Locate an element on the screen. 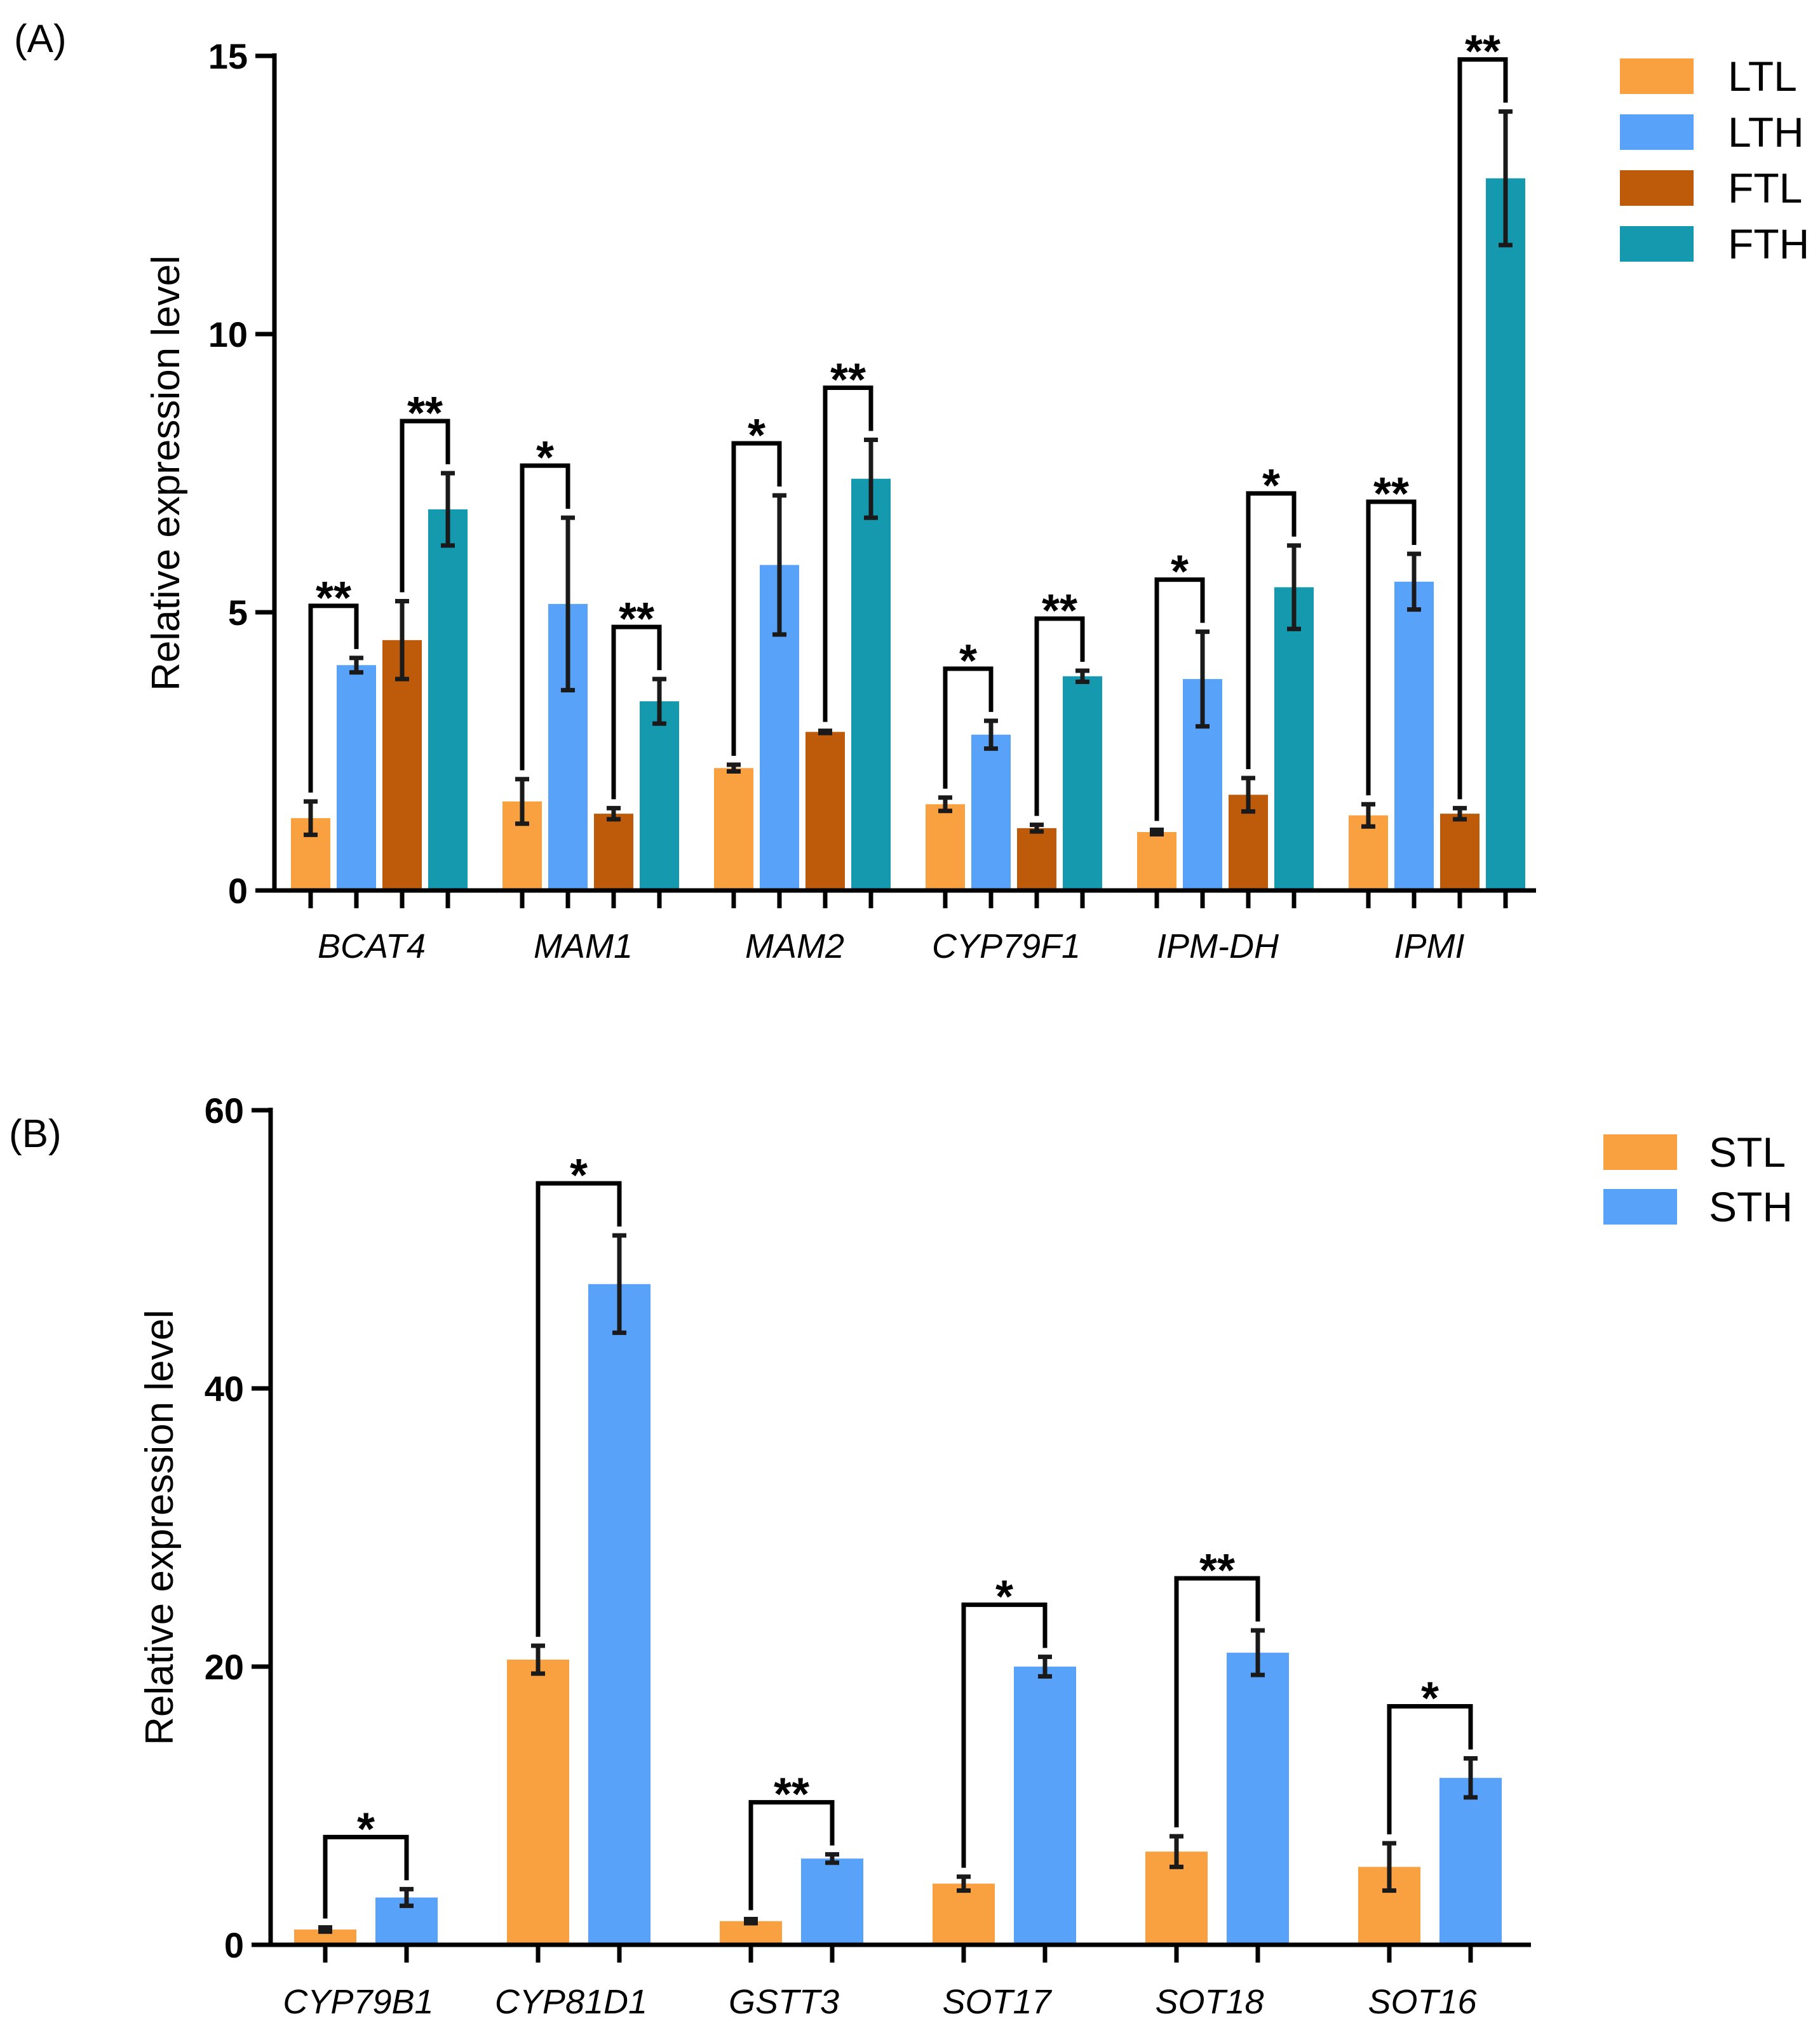 This screenshot has height=2028, width=1820. bar-ftl-bcat4 is located at coordinates (402, 765).